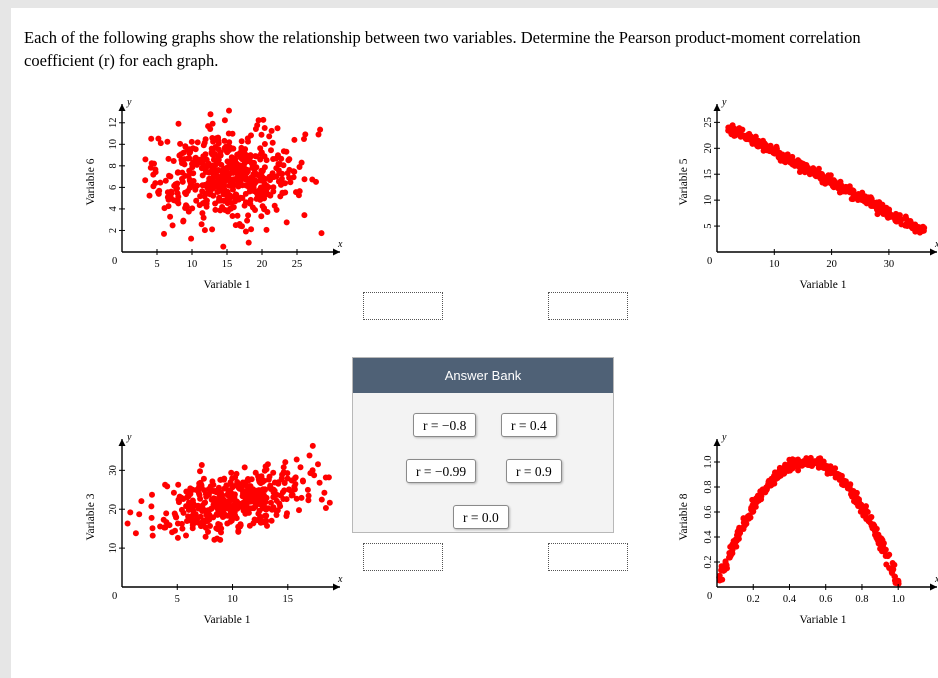 The width and height of the screenshot is (938, 678). I want to click on x-tick-label: 0.4, so click(790, 599).